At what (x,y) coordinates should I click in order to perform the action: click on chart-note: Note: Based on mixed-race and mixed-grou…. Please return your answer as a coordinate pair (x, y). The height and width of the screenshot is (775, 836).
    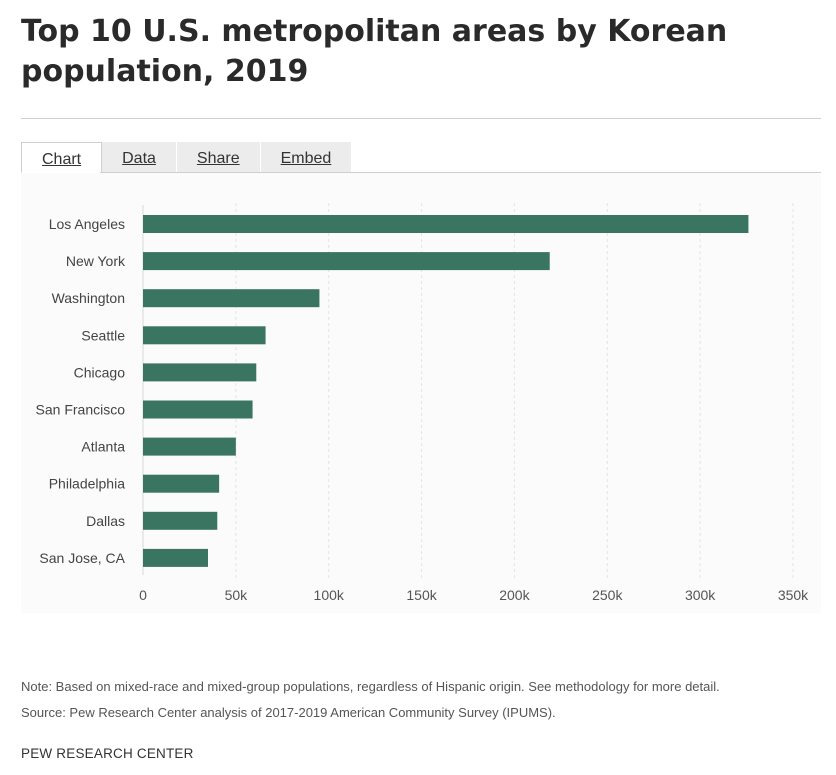
    Looking at the image, I should click on (370, 686).